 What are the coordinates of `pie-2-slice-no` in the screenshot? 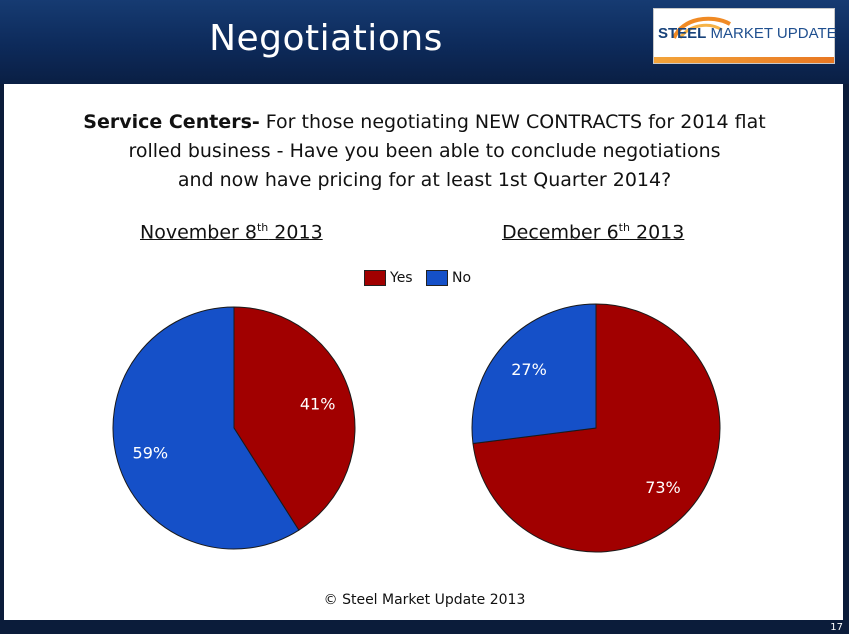 It's located at (534, 374).